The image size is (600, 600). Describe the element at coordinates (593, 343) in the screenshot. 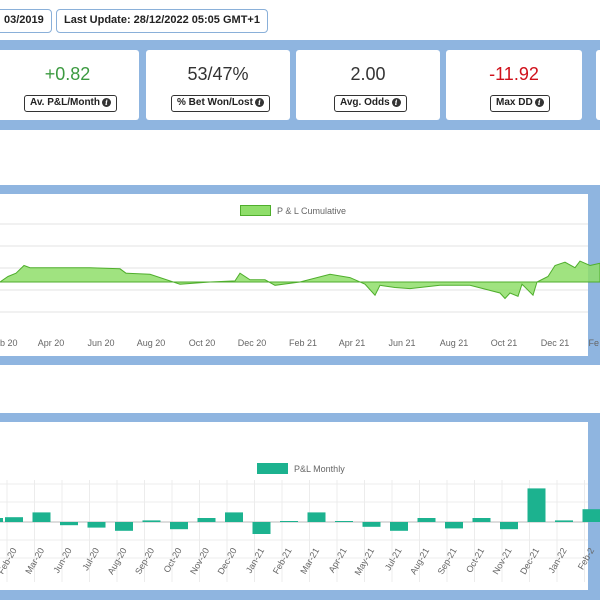

I see `x-tick-label: Fe` at that location.